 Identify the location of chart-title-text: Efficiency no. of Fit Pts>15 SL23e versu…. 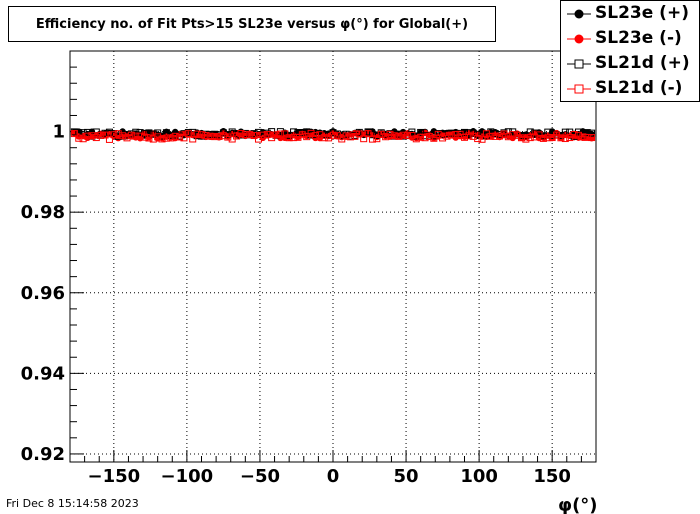
(252, 24).